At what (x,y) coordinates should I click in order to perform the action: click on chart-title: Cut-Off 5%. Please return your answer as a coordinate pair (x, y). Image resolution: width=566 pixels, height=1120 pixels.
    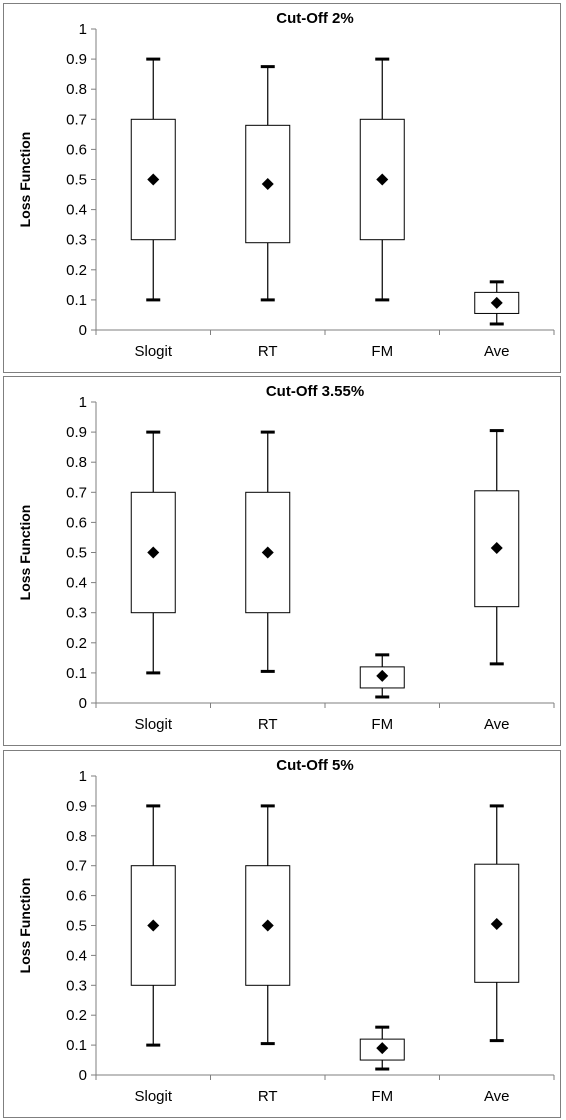
    Looking at the image, I should click on (315, 765).